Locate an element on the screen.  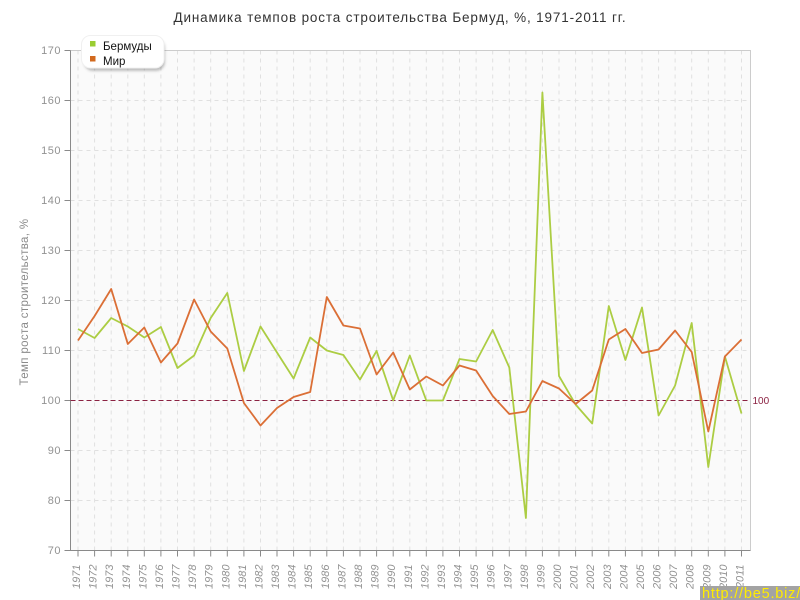
svg-text: 1988 is located at coordinates (359, 576).